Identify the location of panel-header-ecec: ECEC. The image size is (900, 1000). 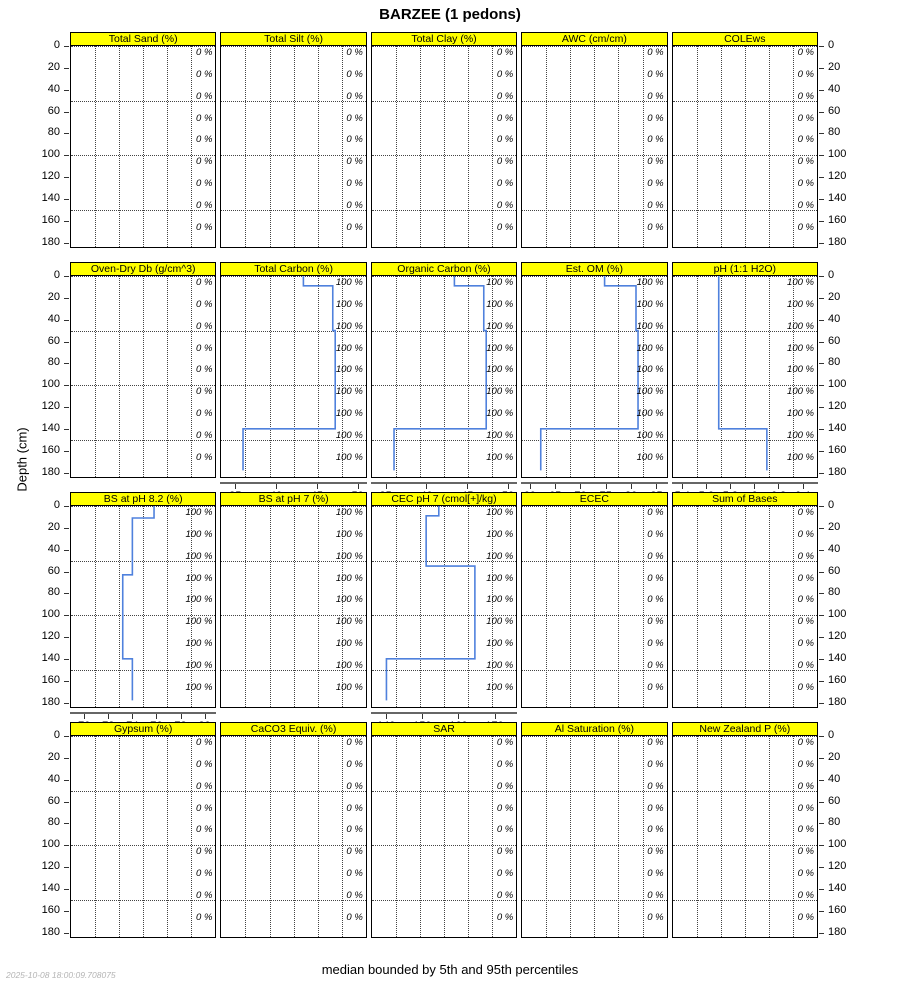
(594, 499).